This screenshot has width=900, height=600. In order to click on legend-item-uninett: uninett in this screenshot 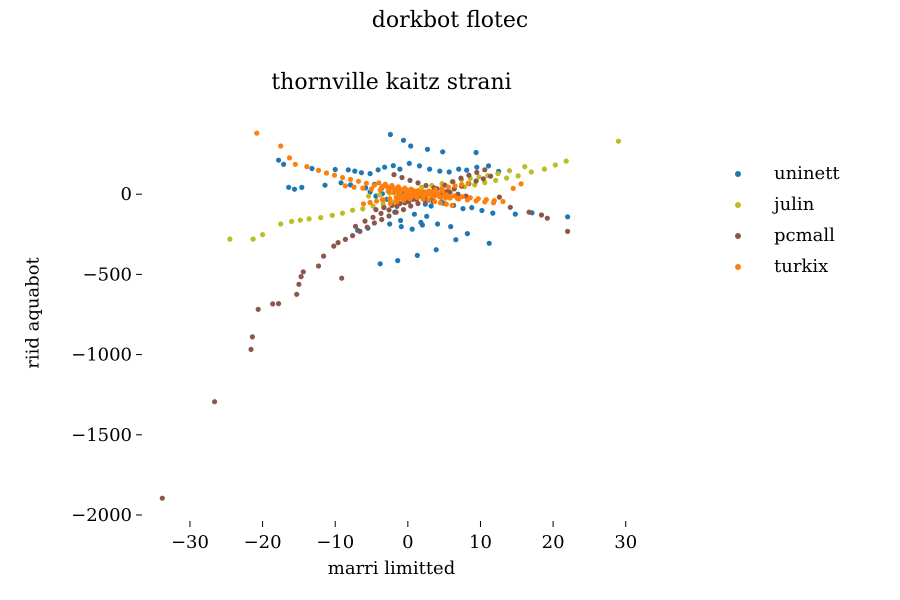, I will do `click(783, 173)`.